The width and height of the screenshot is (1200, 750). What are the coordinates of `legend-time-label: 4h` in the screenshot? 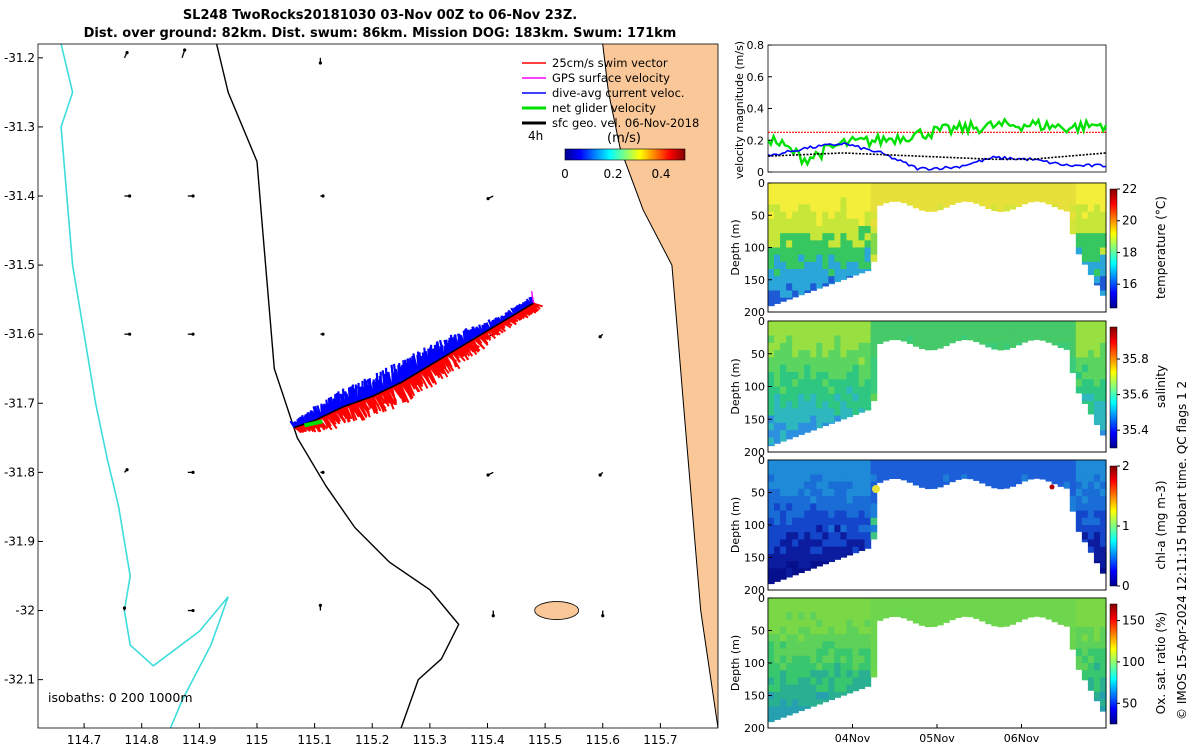 It's located at (535, 136).